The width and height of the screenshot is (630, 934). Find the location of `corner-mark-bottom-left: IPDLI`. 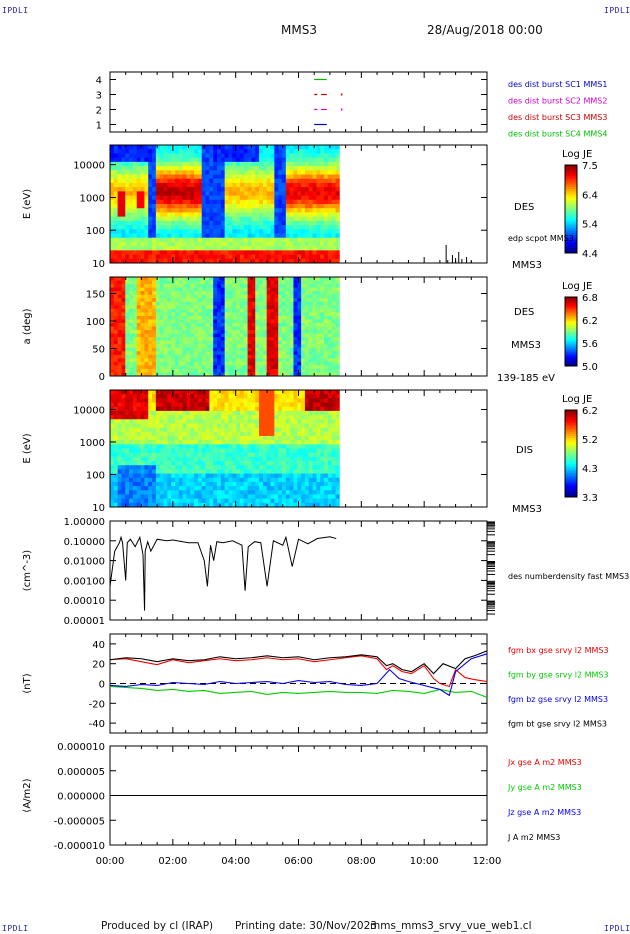

corner-mark-bottom-left: IPDLI is located at coordinates (15, 928).